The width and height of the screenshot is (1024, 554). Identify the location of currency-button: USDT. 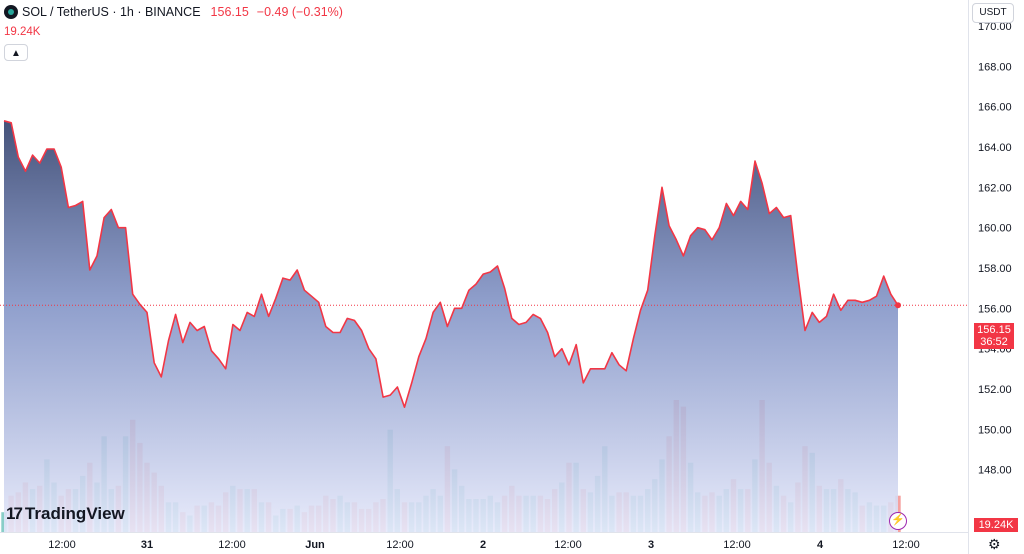
(993, 13).